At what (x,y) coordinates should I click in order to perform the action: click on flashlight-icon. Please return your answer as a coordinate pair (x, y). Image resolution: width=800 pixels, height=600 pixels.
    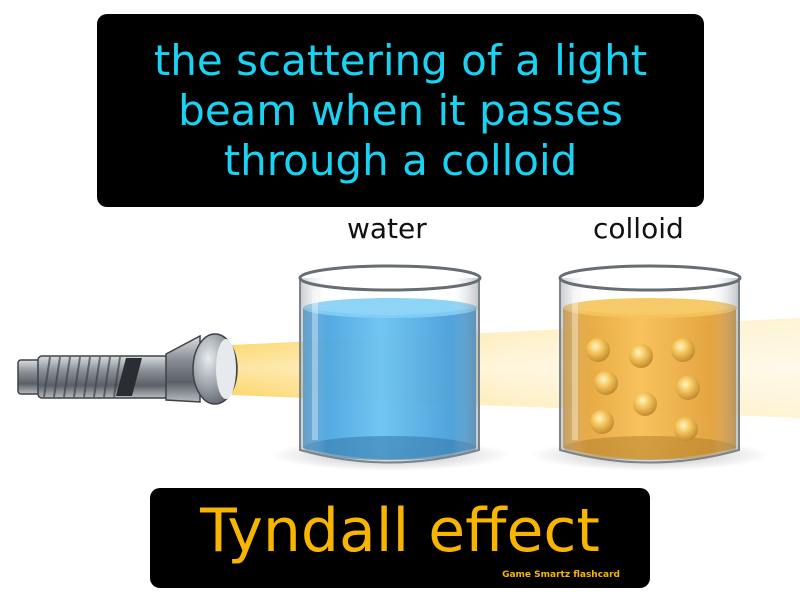
    Looking at the image, I should click on (127, 369).